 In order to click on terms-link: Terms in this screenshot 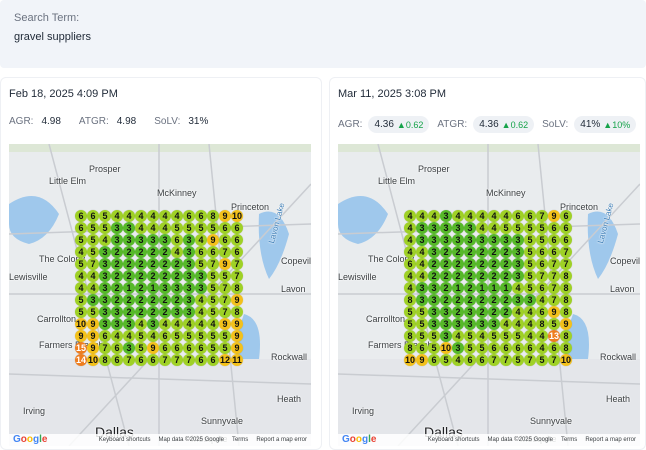, I will do `click(569, 440)`.